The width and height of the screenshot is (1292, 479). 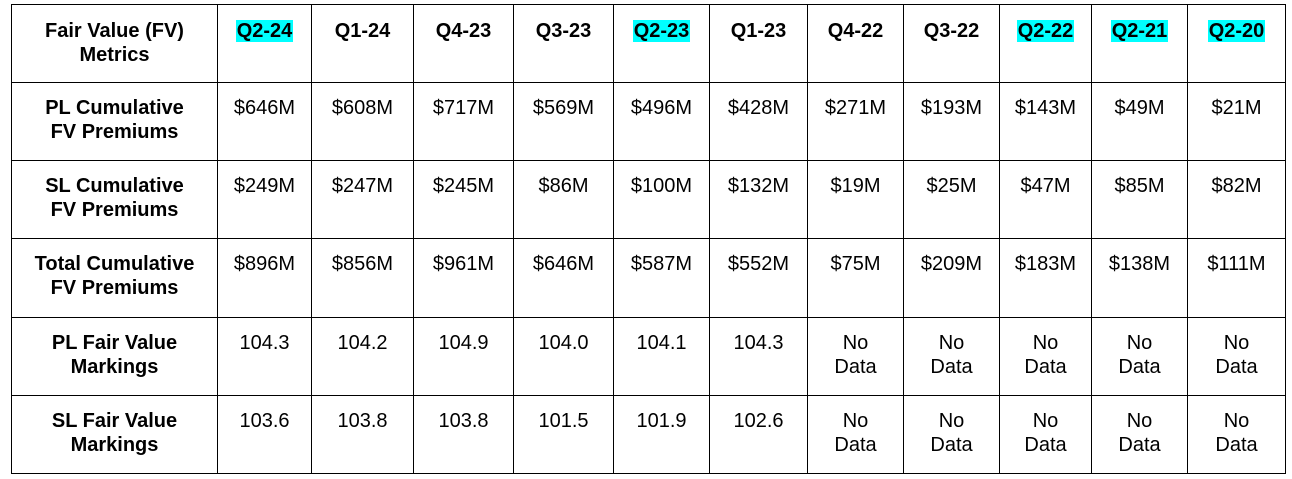 What do you see at coordinates (661, 43) in the screenshot?
I see `column-header-cell: Q2-23` at bounding box center [661, 43].